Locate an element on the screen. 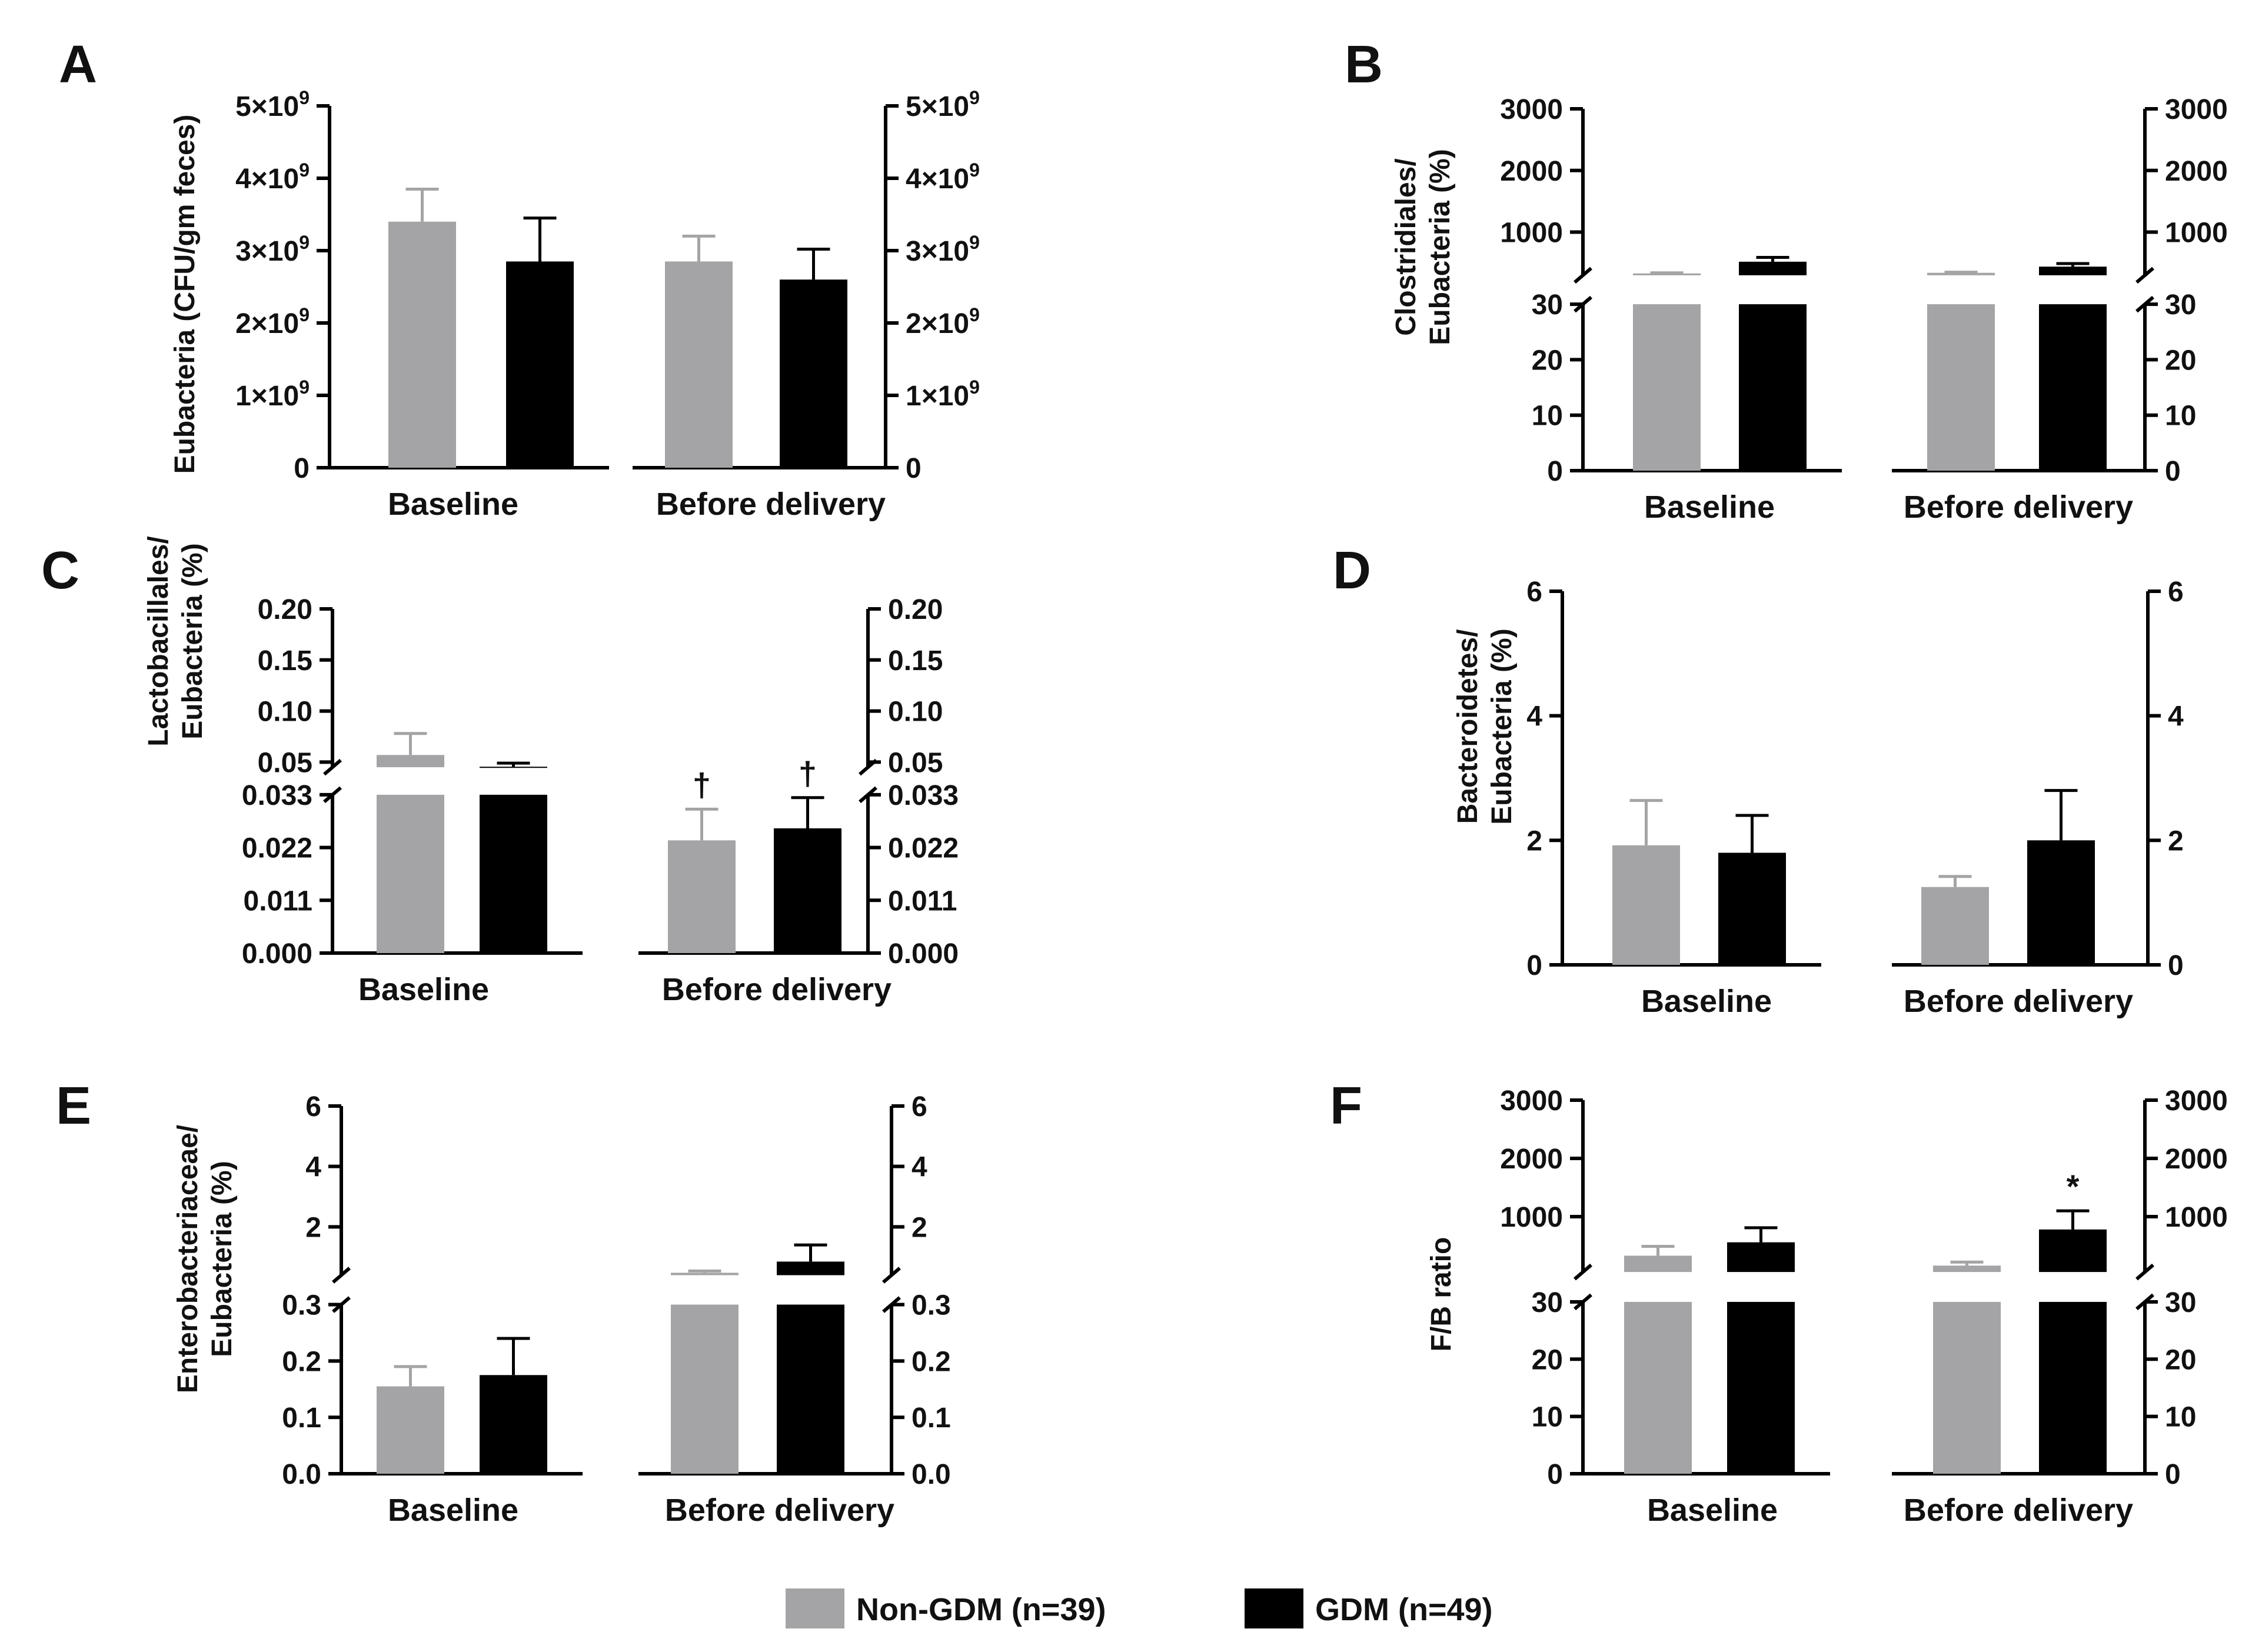  bar-d-s1-c0 is located at coordinates (1752, 908).